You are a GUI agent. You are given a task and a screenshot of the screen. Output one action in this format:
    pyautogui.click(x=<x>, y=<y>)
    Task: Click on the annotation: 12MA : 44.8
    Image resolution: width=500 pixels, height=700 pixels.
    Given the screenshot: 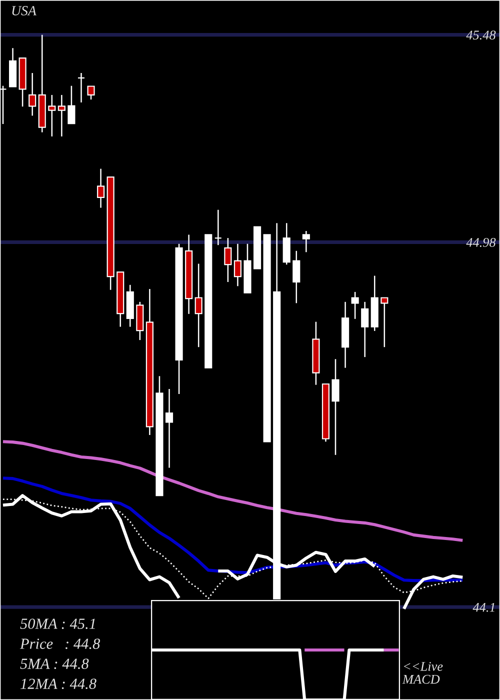 What is the action you would take?
    pyautogui.click(x=58, y=684)
    